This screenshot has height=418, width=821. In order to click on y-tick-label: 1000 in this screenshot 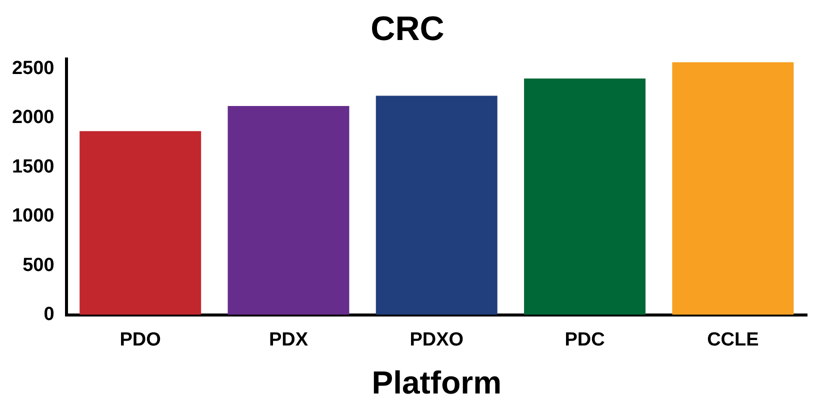, I will do `click(33, 216)`.